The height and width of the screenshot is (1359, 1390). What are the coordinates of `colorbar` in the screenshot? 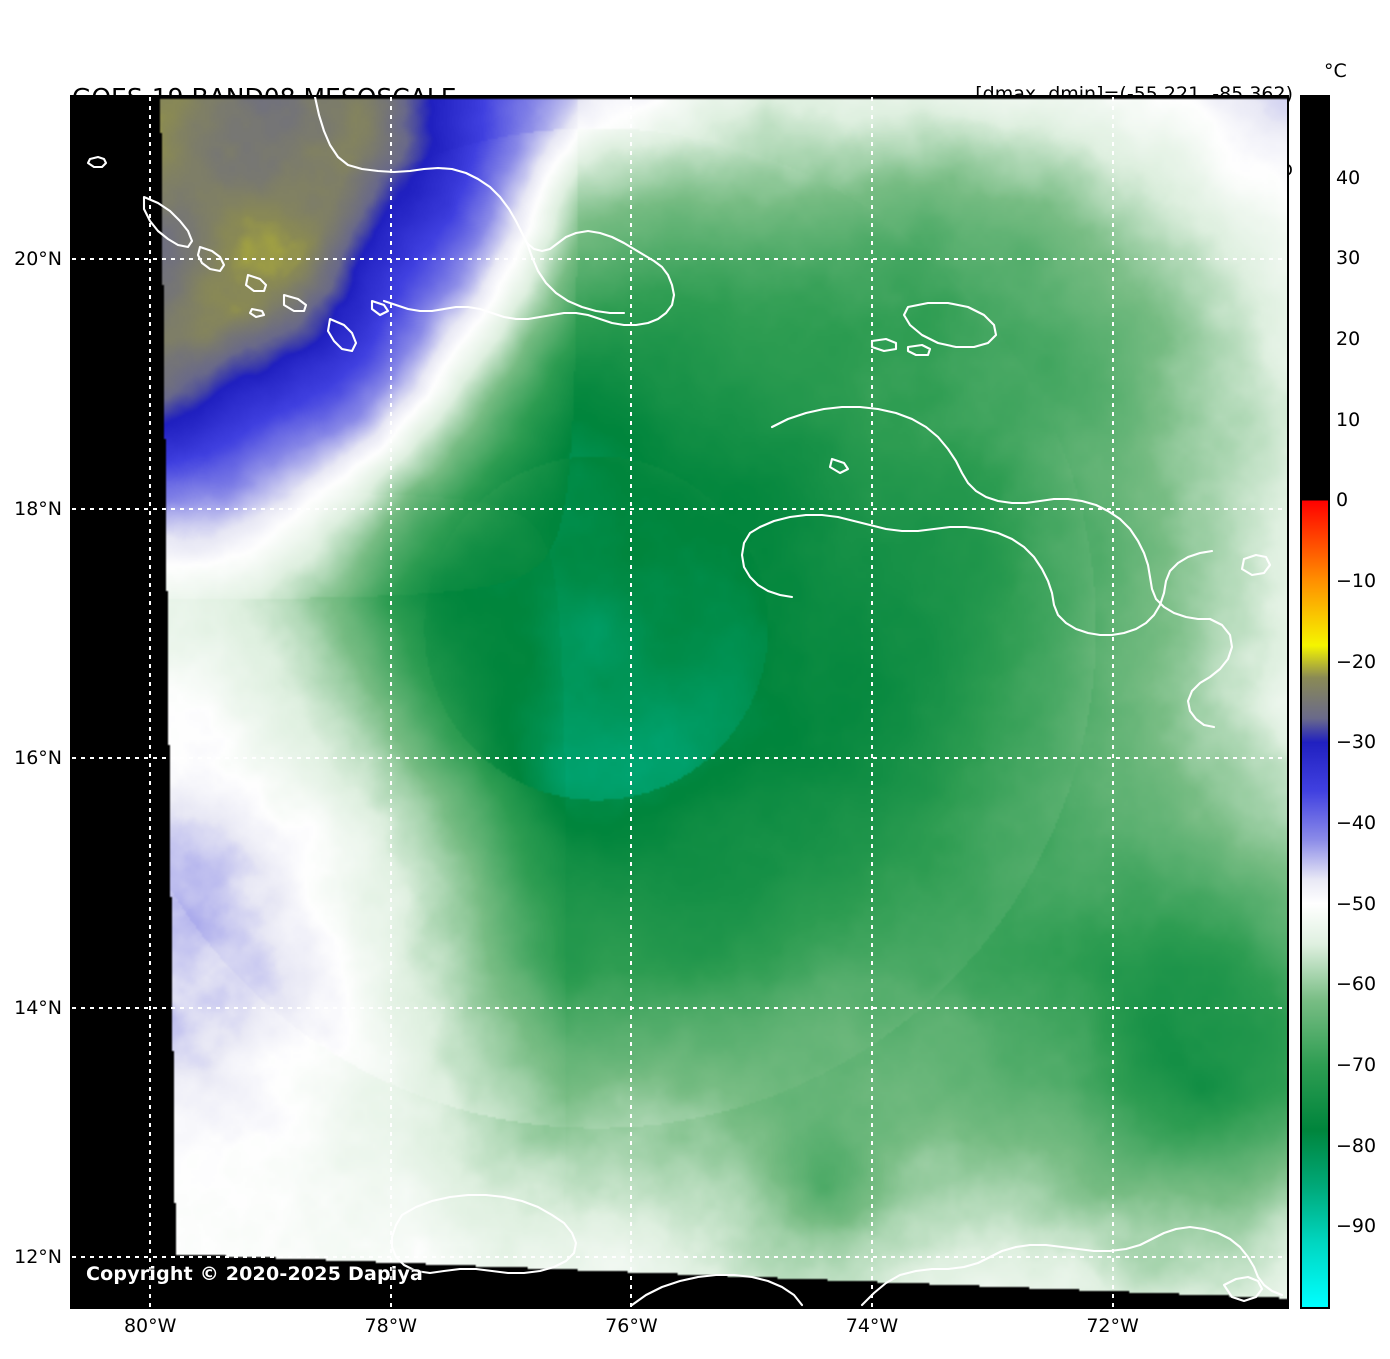 It's located at (1315, 702).